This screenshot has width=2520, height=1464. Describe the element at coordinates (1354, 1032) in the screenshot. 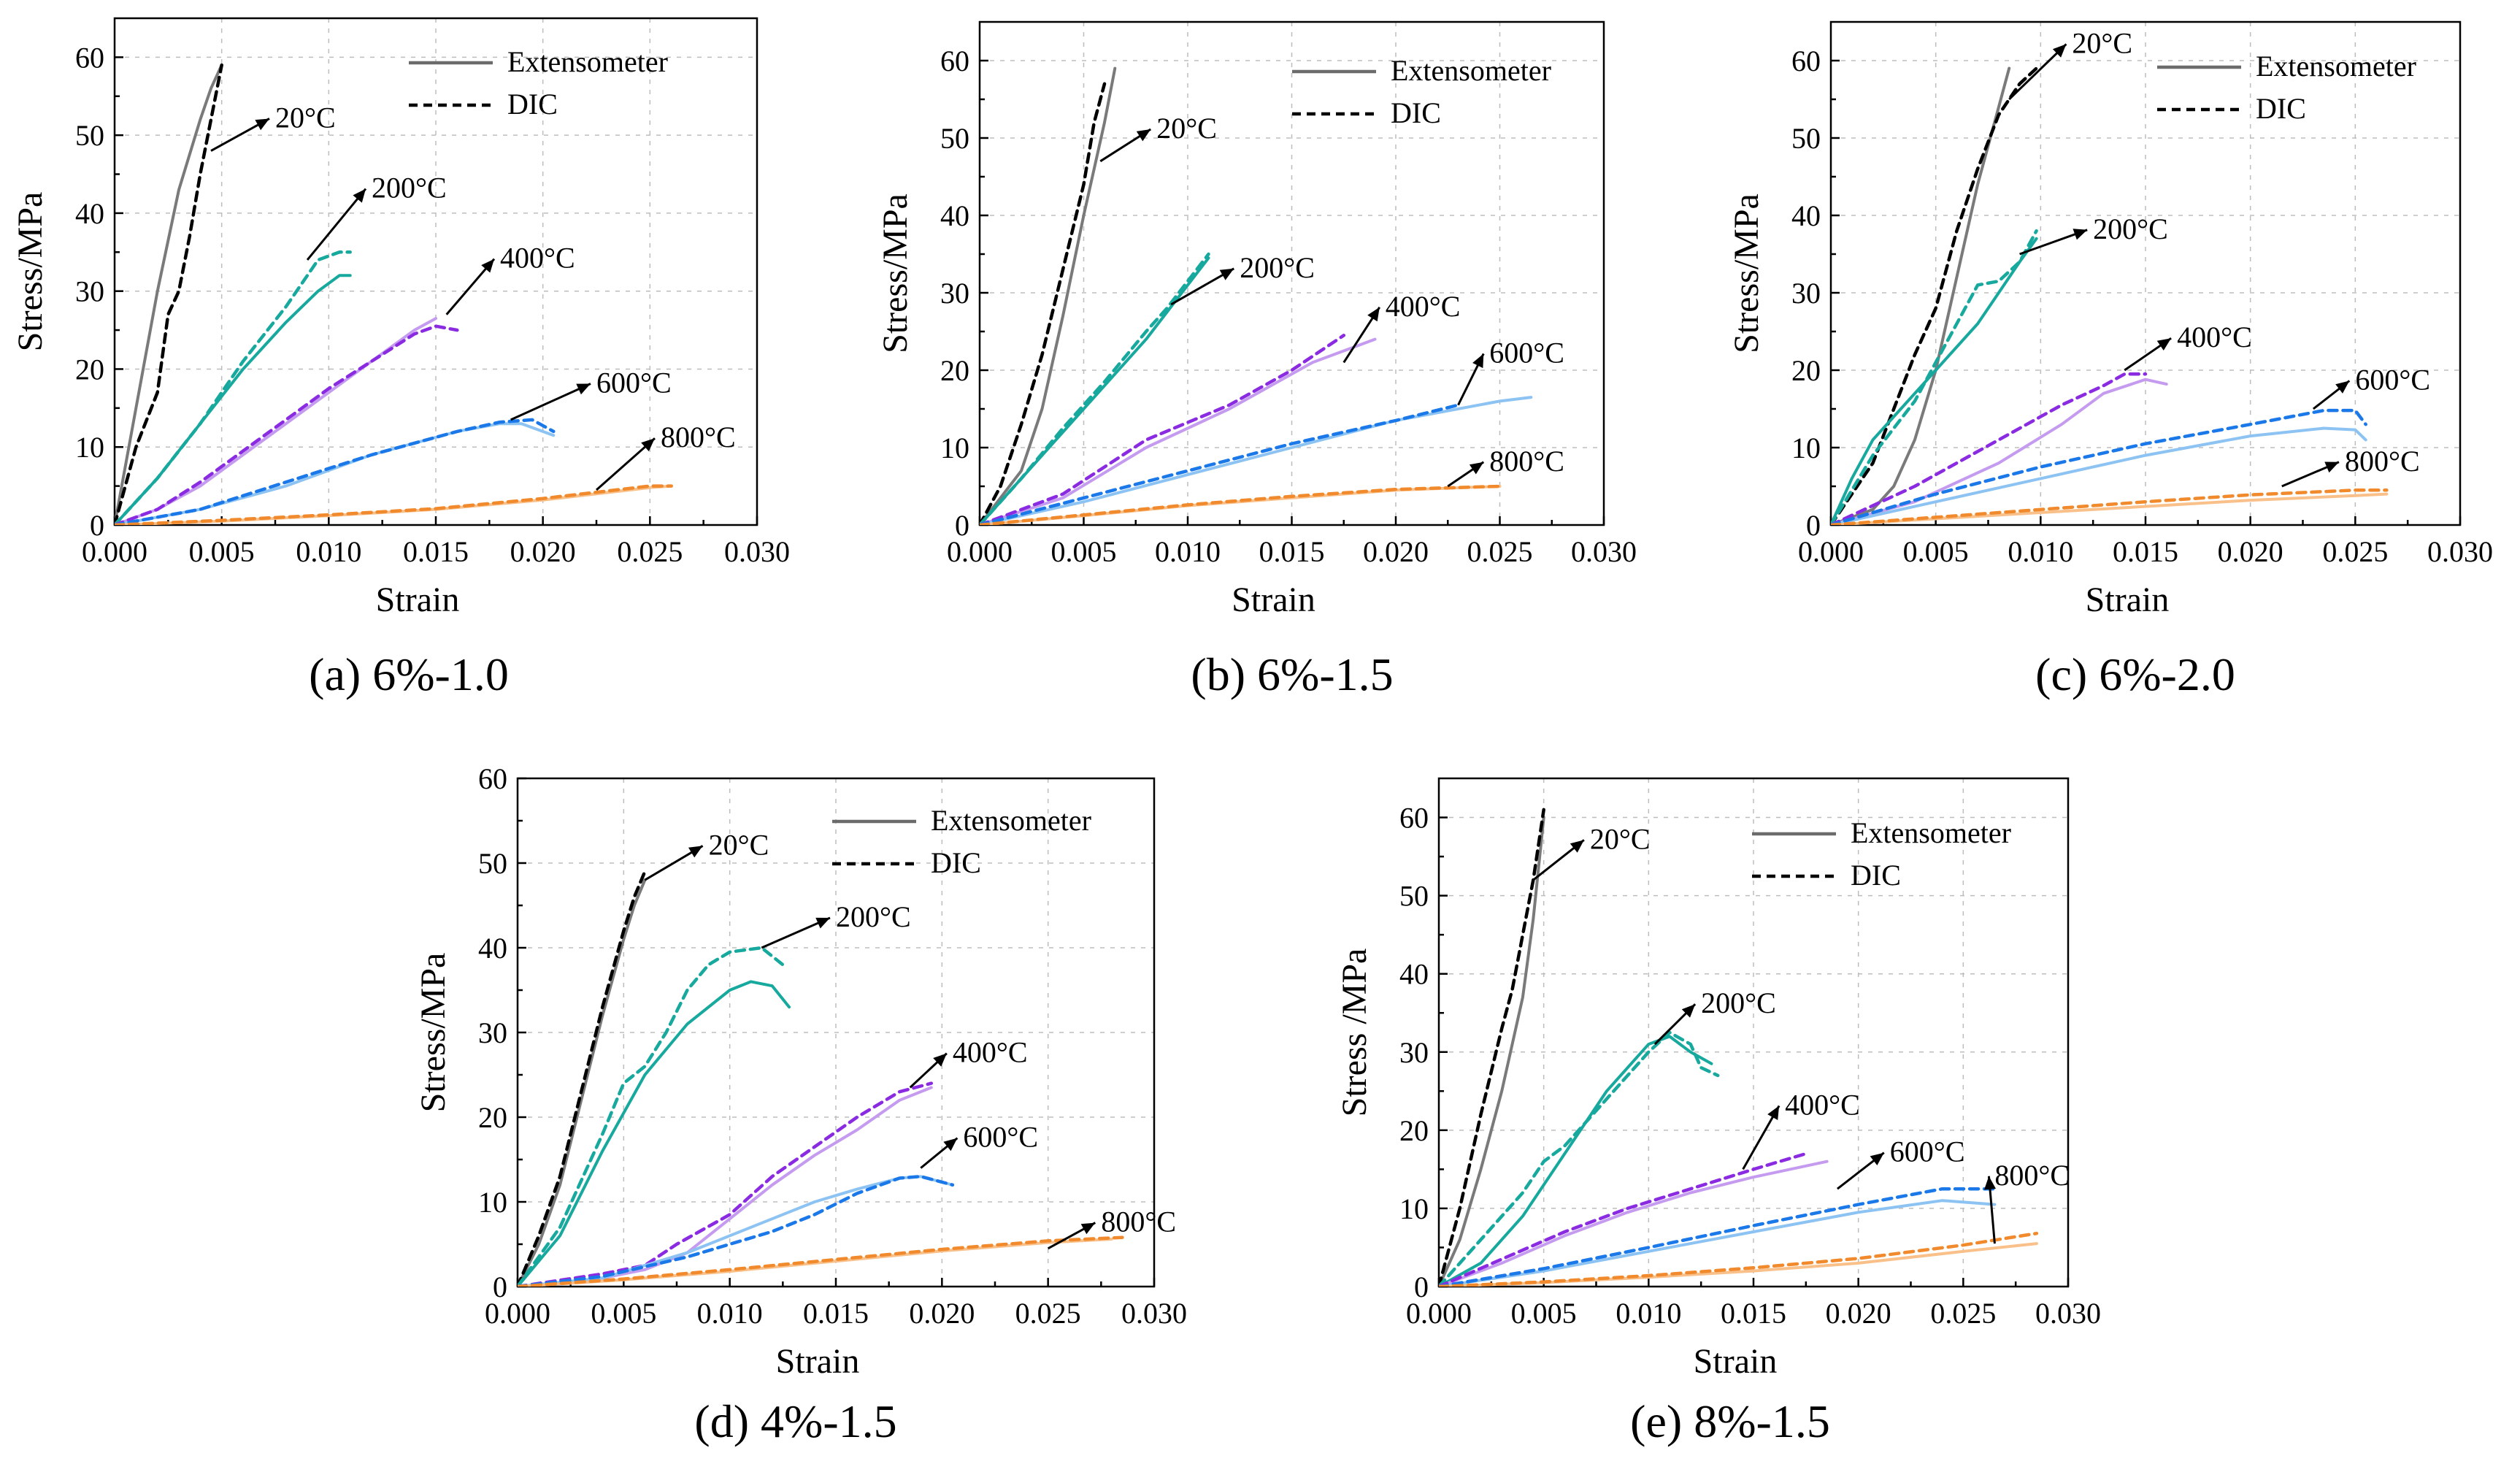

I see `y-axis-label: Stress /MPa` at that location.